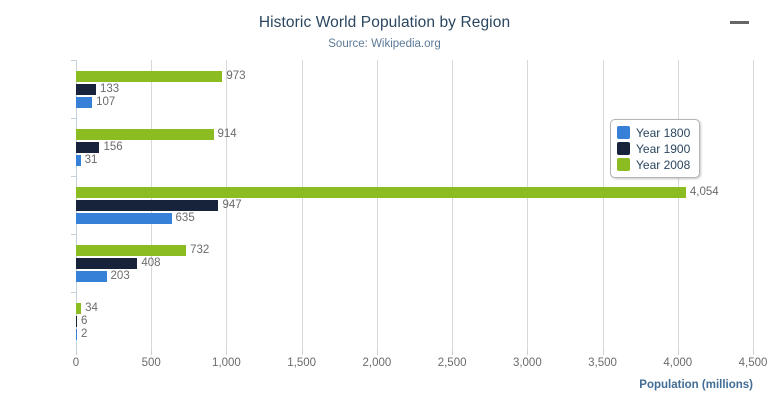  What do you see at coordinates (147, 205) in the screenshot?
I see `bar-asia-year-1900` at bounding box center [147, 205].